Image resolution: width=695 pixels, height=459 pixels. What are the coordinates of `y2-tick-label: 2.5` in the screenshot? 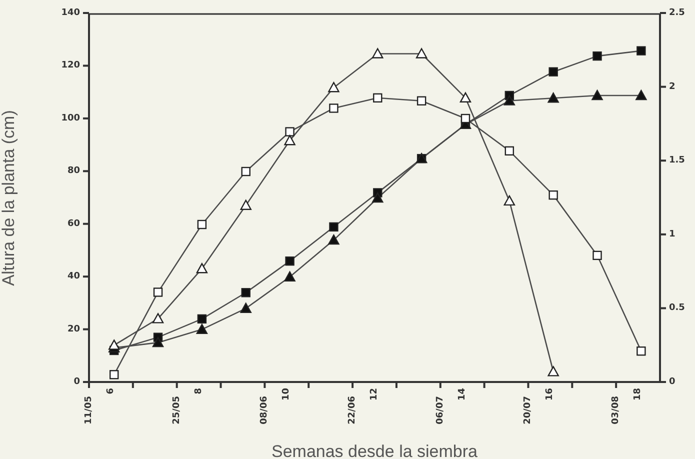 It's located at (677, 13).